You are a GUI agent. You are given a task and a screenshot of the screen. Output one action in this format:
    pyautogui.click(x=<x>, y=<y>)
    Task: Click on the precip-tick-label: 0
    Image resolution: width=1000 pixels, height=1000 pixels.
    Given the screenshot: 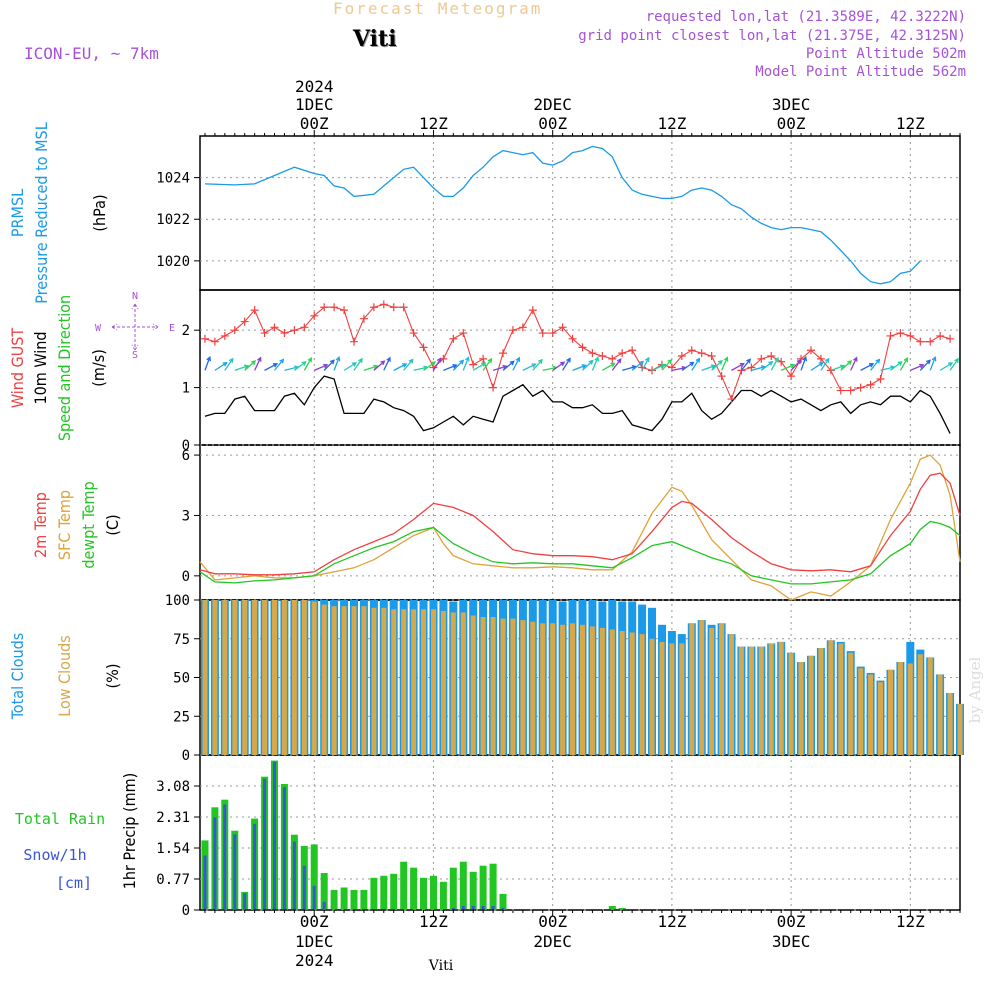 What is the action you would take?
    pyautogui.click(x=186, y=911)
    